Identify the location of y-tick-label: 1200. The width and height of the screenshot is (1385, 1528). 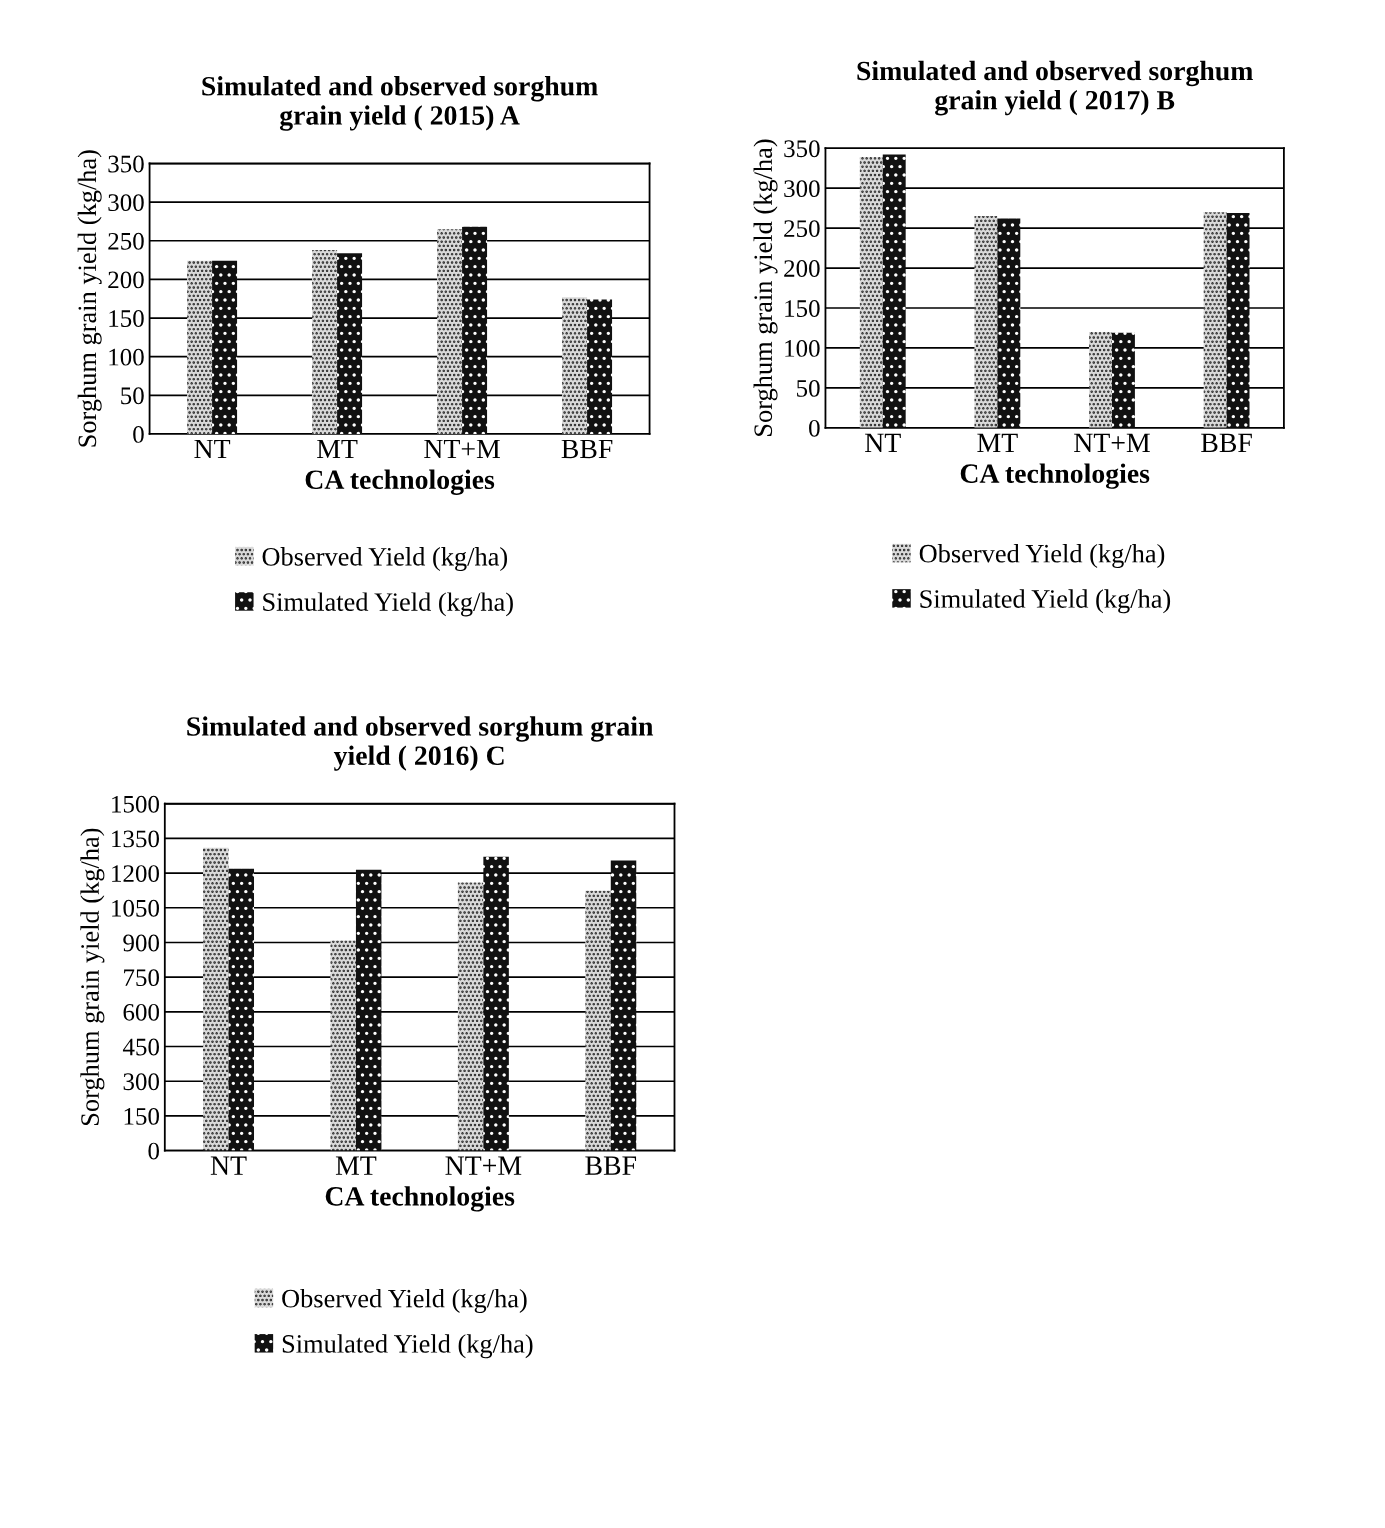
(135, 874).